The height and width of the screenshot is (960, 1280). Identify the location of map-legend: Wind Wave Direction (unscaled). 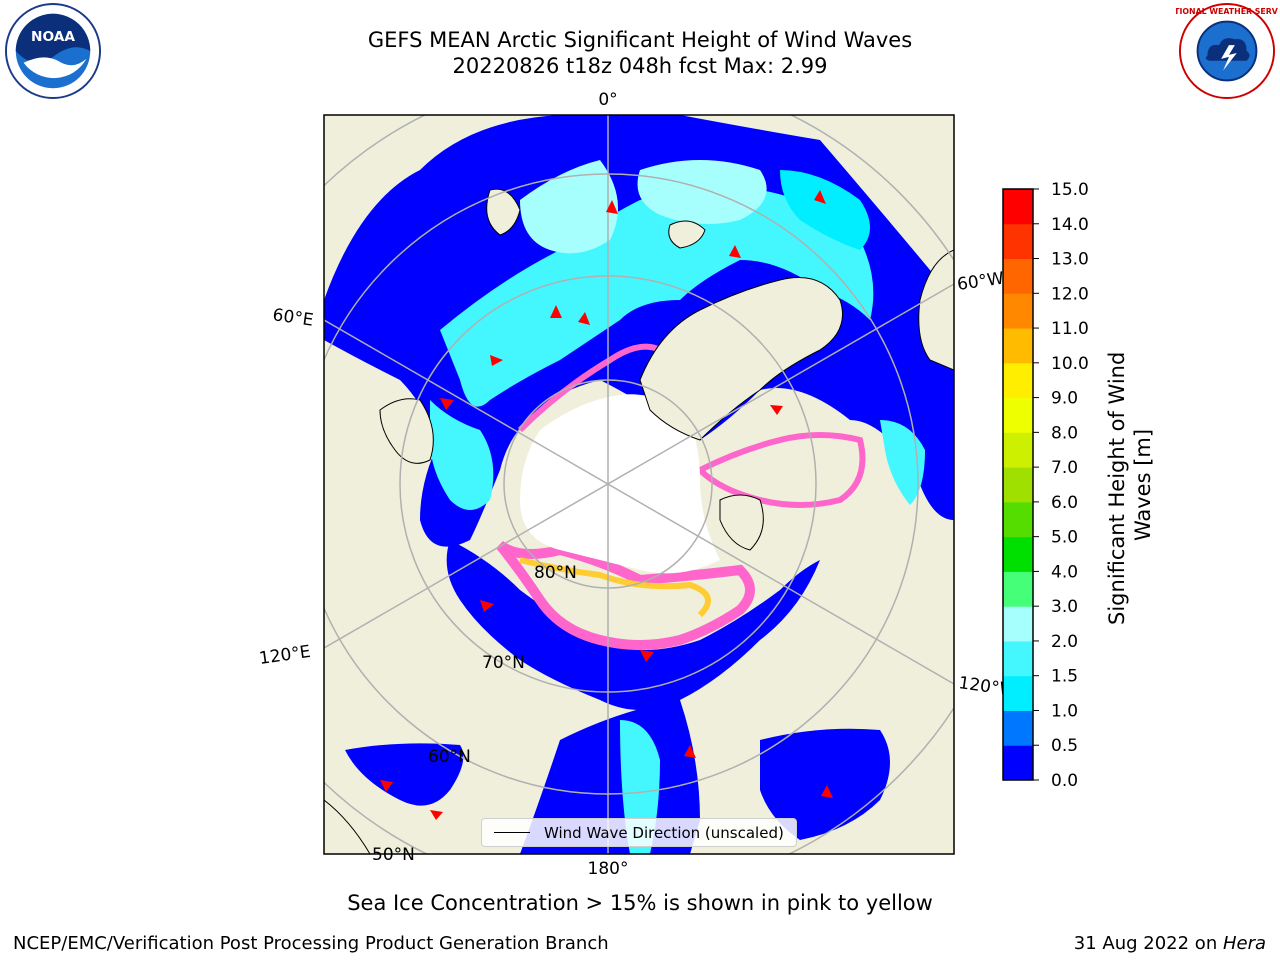
(639, 832).